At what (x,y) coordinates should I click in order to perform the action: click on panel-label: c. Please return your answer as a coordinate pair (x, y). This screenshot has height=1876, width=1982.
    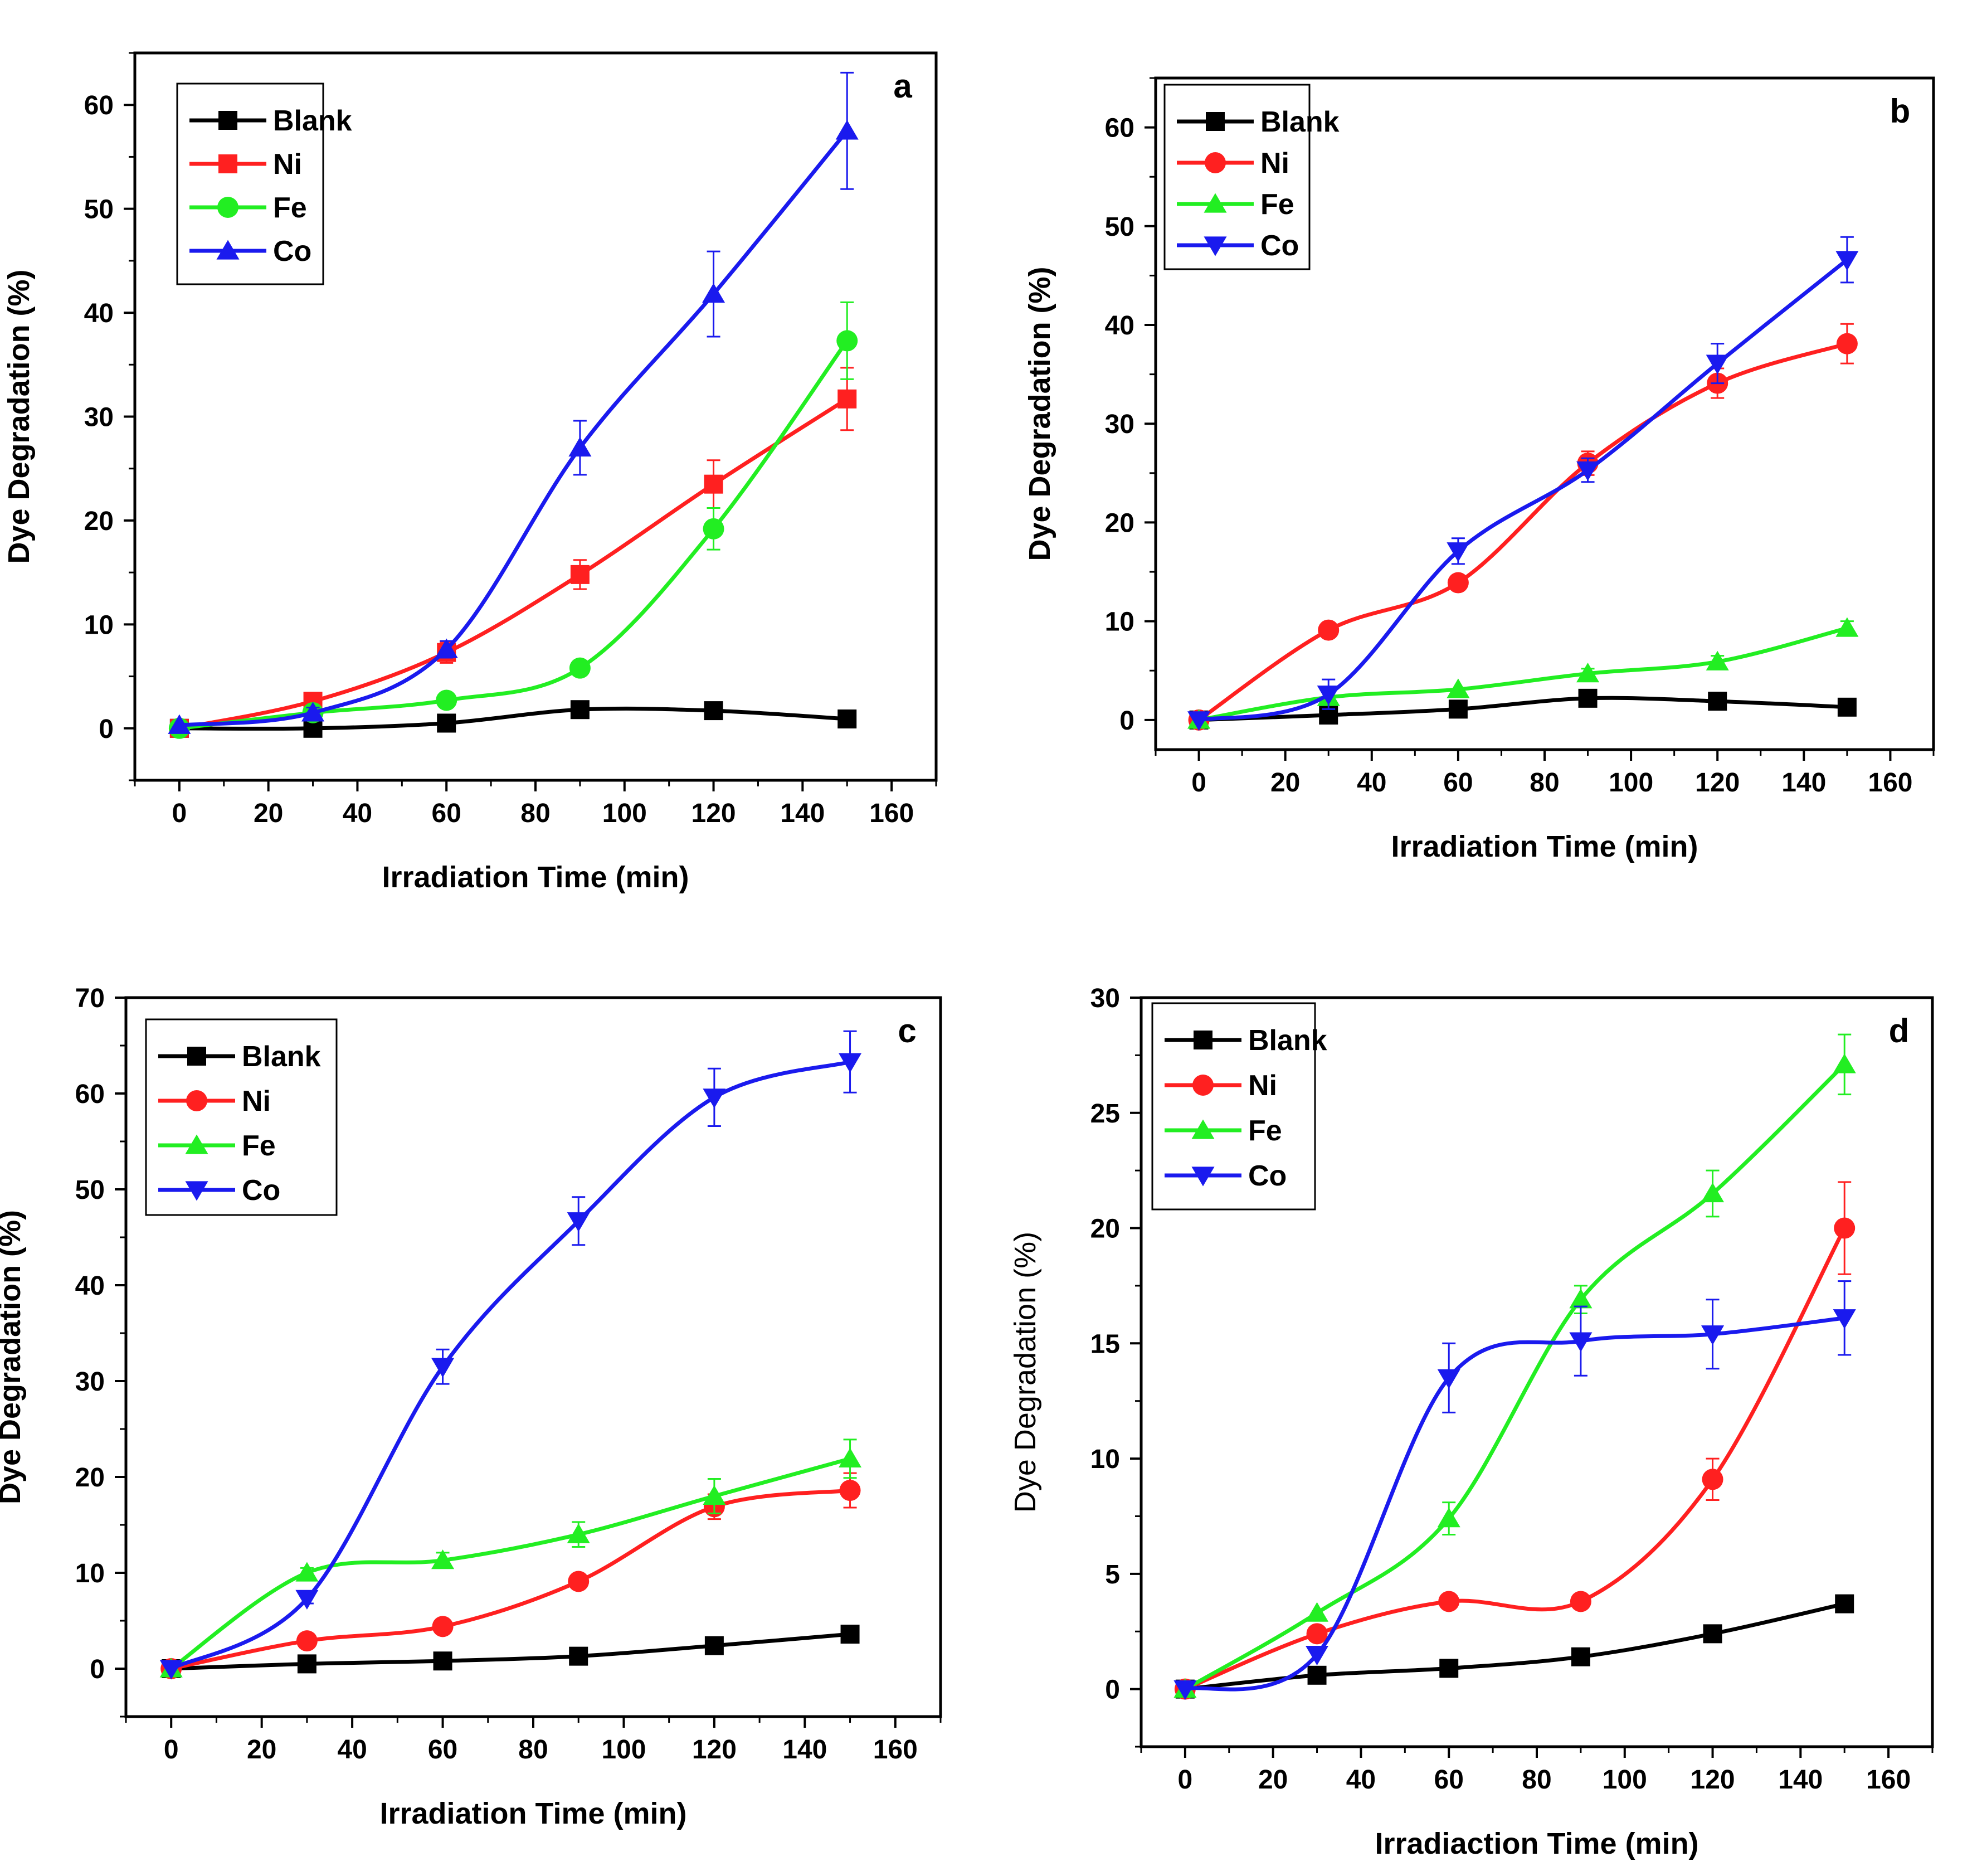
    Looking at the image, I should click on (907, 1030).